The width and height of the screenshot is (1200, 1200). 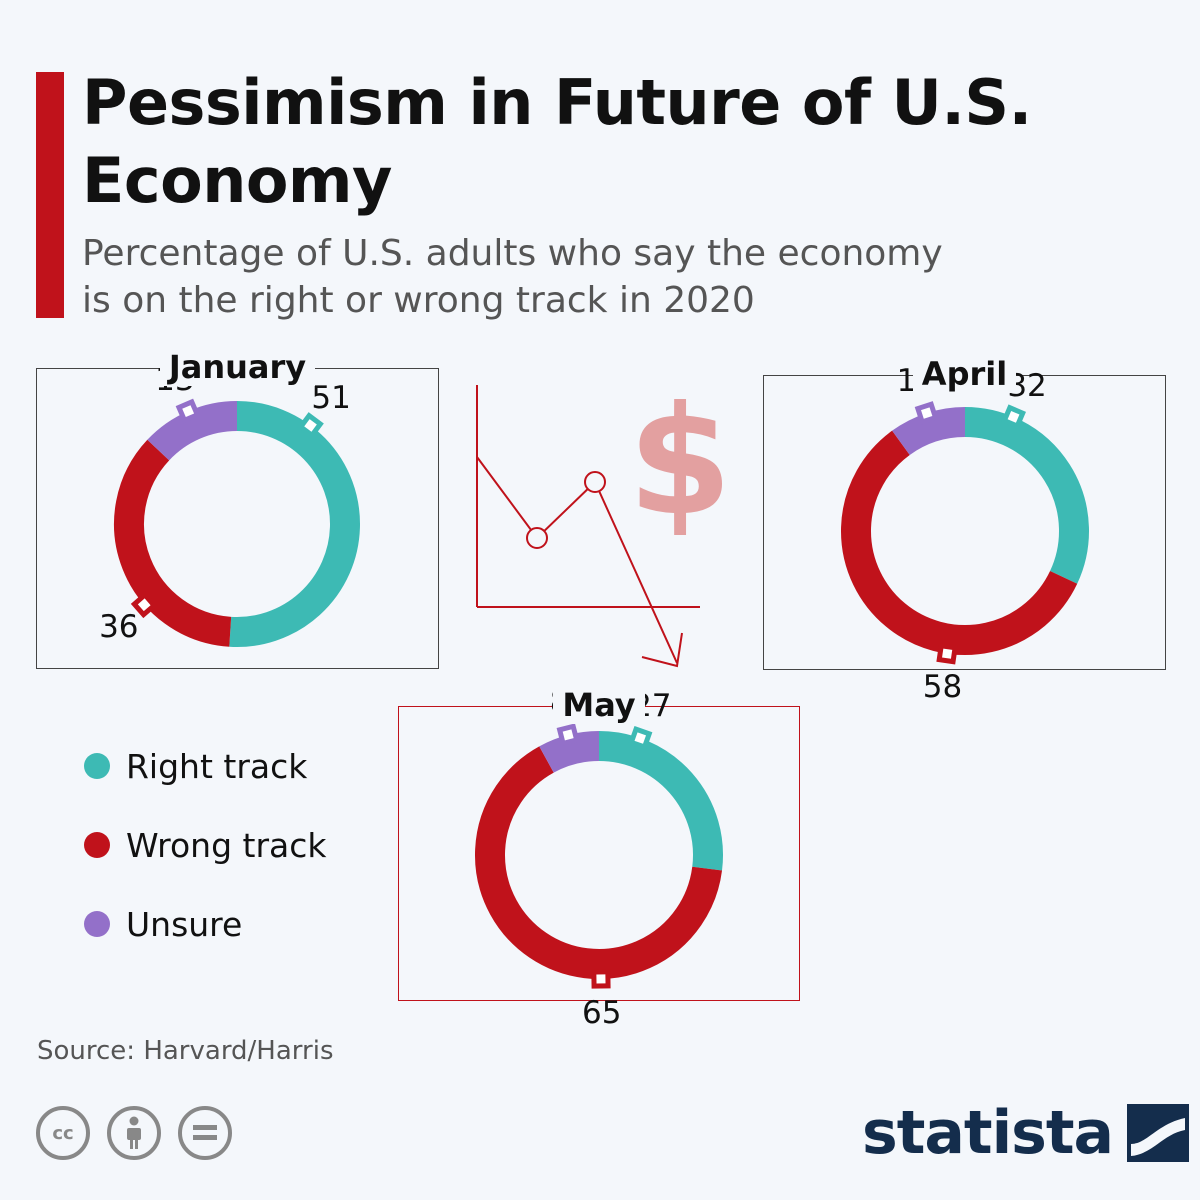 What do you see at coordinates (964, 374) in the screenshot?
I see `panel-title-april: April` at bounding box center [964, 374].